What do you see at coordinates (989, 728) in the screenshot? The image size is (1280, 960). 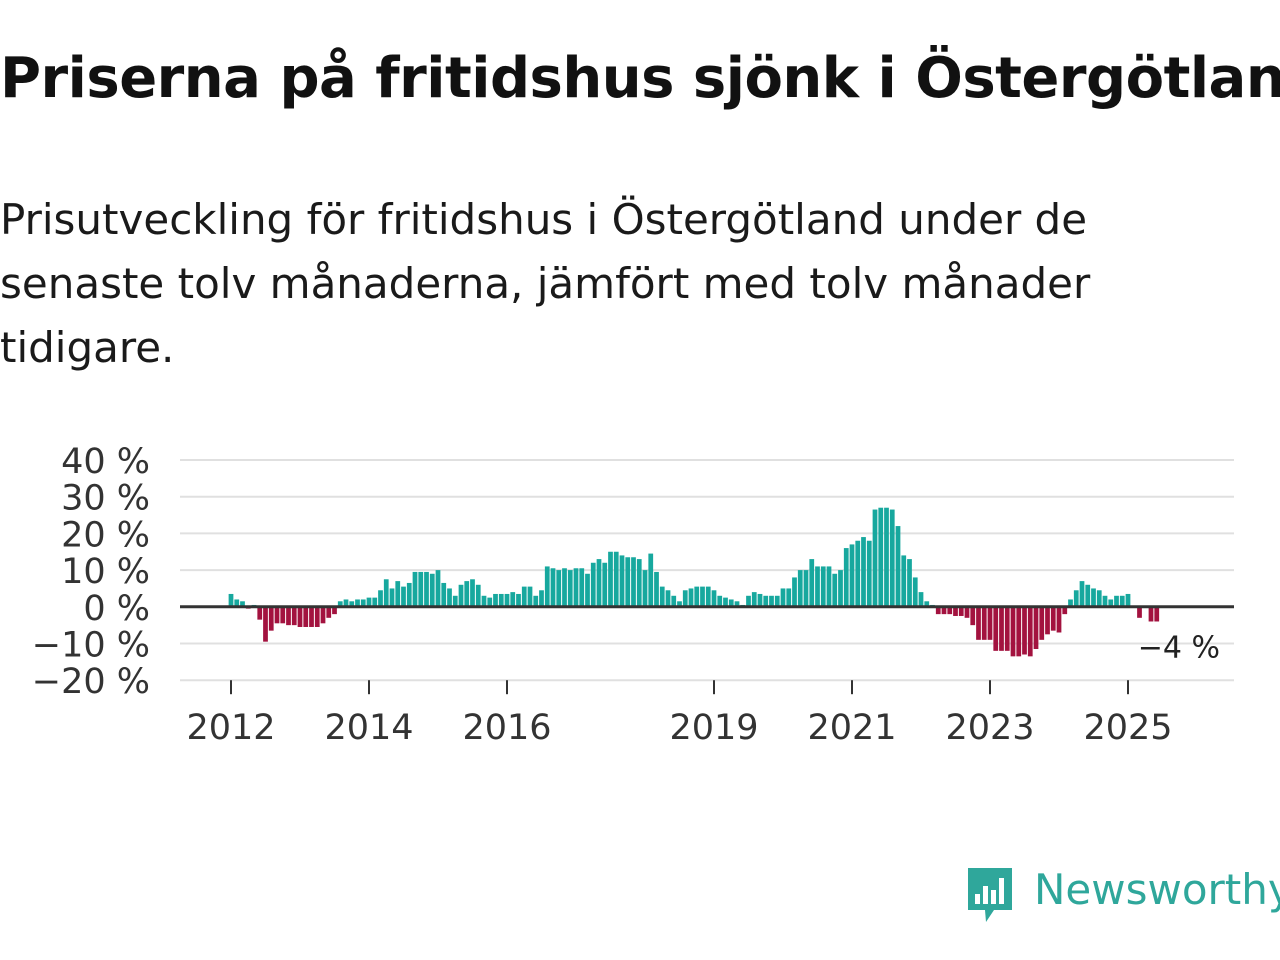 I see `x-tick-label: 2023` at bounding box center [989, 728].